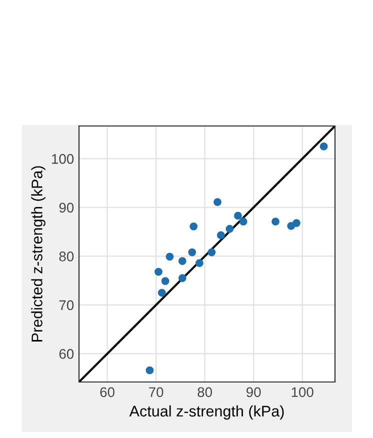 Image resolution: width=373 pixels, height=438 pixels. Describe the element at coordinates (206, 412) in the screenshot. I see `x-axis-title: Actual z-strength (kPa)` at that location.